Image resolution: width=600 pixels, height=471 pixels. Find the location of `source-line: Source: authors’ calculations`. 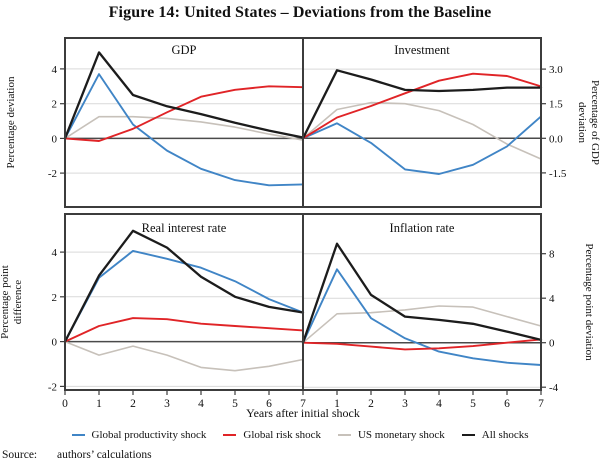

source-line: Source: authors’ calculations is located at coordinates (77, 455).